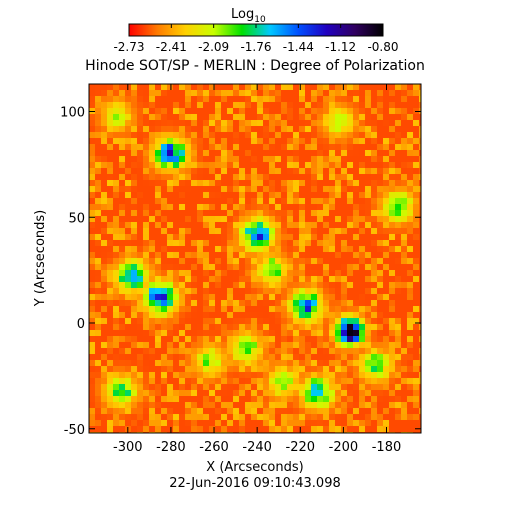 The width and height of the screenshot is (510, 512). I want to click on y-axis-label: Y (Arcseconds), so click(40, 258).